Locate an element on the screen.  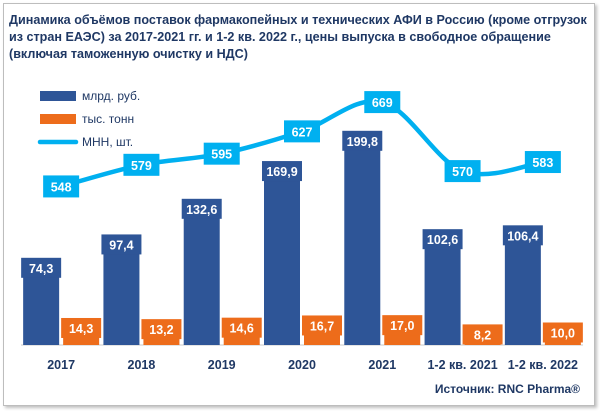
line-label: 595 is located at coordinates (221, 155).